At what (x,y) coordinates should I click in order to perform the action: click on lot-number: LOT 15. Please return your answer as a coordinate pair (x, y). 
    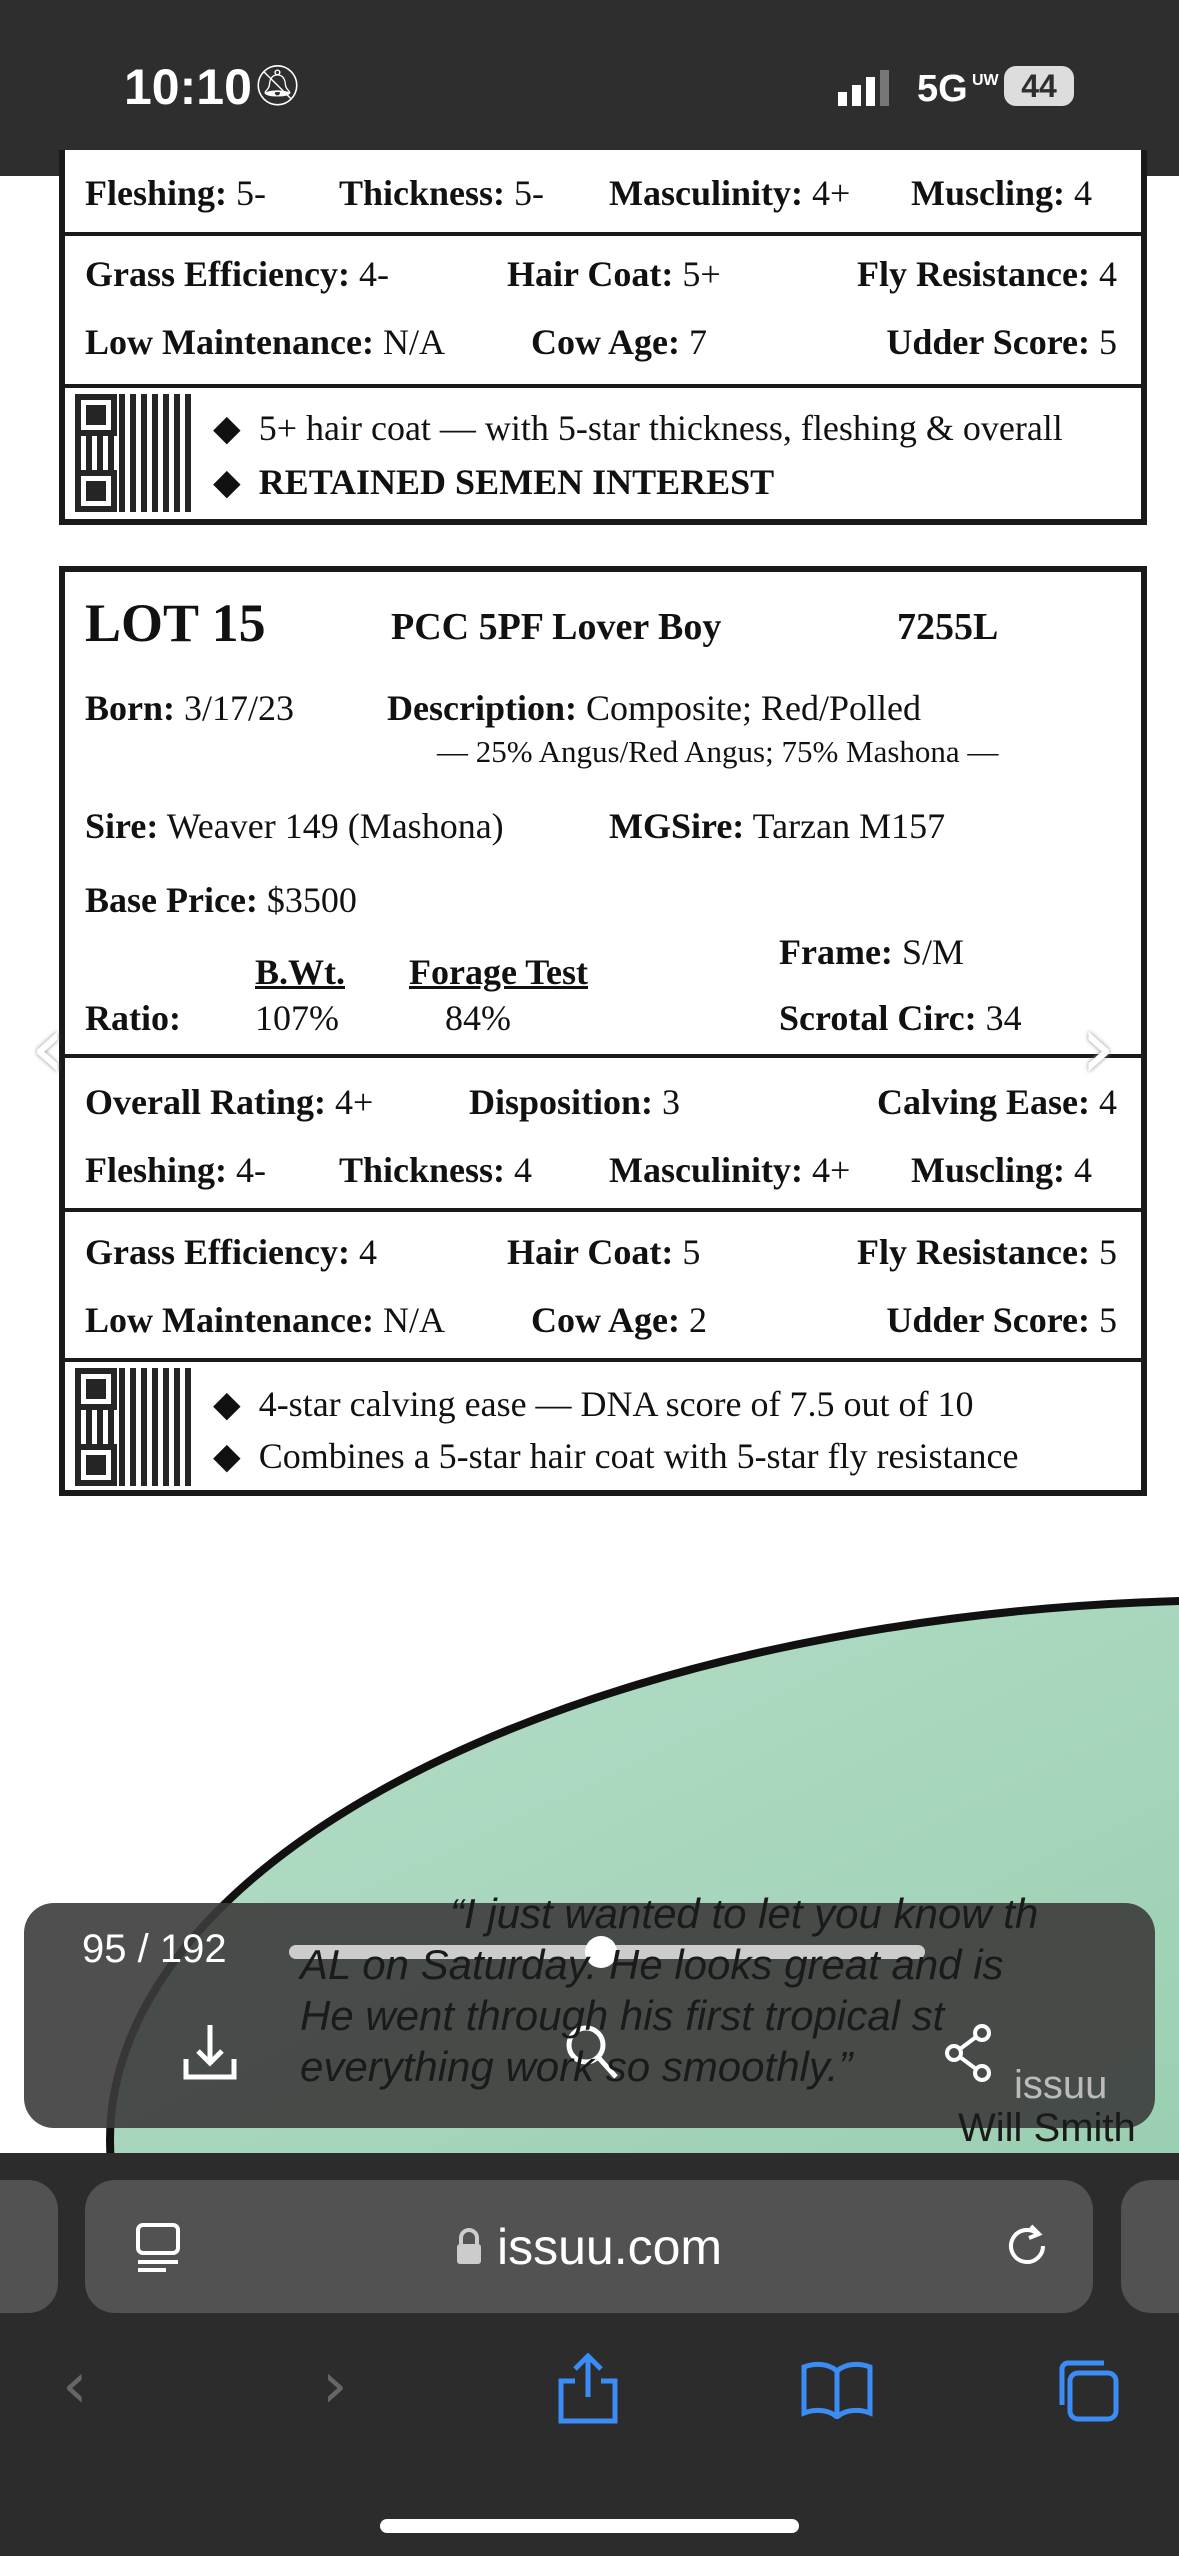
    Looking at the image, I should click on (175, 623).